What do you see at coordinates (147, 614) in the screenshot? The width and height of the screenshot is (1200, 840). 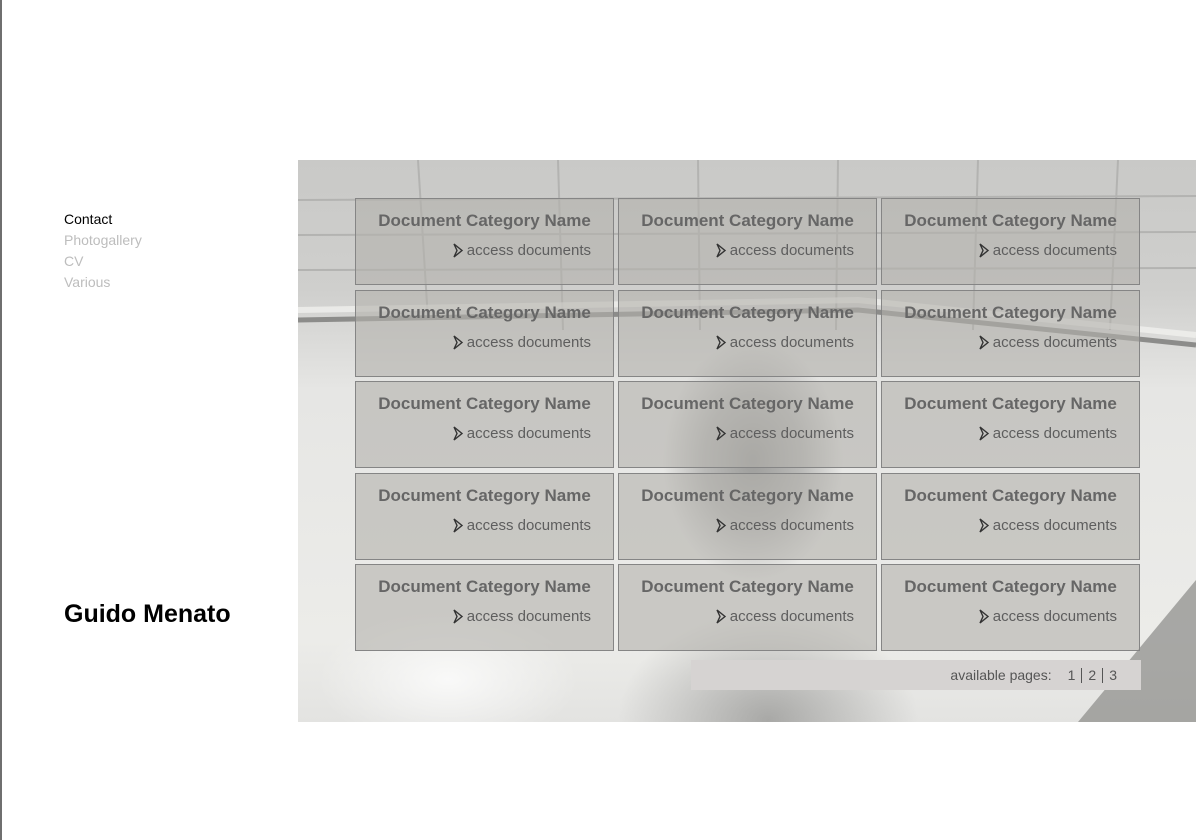 I see `site-name: Guido Menato` at bounding box center [147, 614].